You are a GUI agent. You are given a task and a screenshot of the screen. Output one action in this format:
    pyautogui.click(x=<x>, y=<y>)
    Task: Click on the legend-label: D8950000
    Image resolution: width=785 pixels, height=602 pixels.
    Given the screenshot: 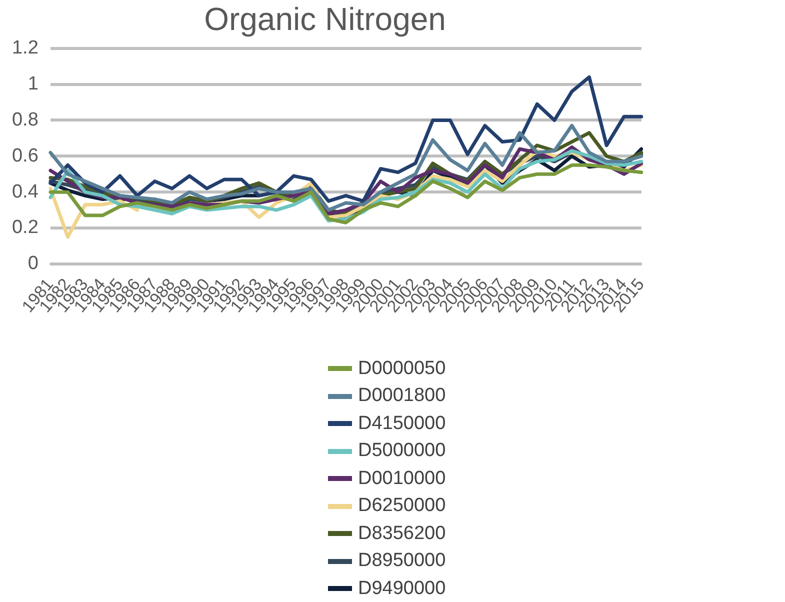 What is the action you would take?
    pyautogui.click(x=402, y=561)
    